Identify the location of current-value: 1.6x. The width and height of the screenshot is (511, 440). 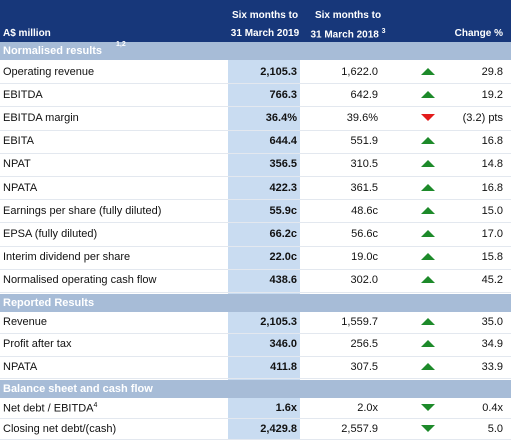
(286, 407).